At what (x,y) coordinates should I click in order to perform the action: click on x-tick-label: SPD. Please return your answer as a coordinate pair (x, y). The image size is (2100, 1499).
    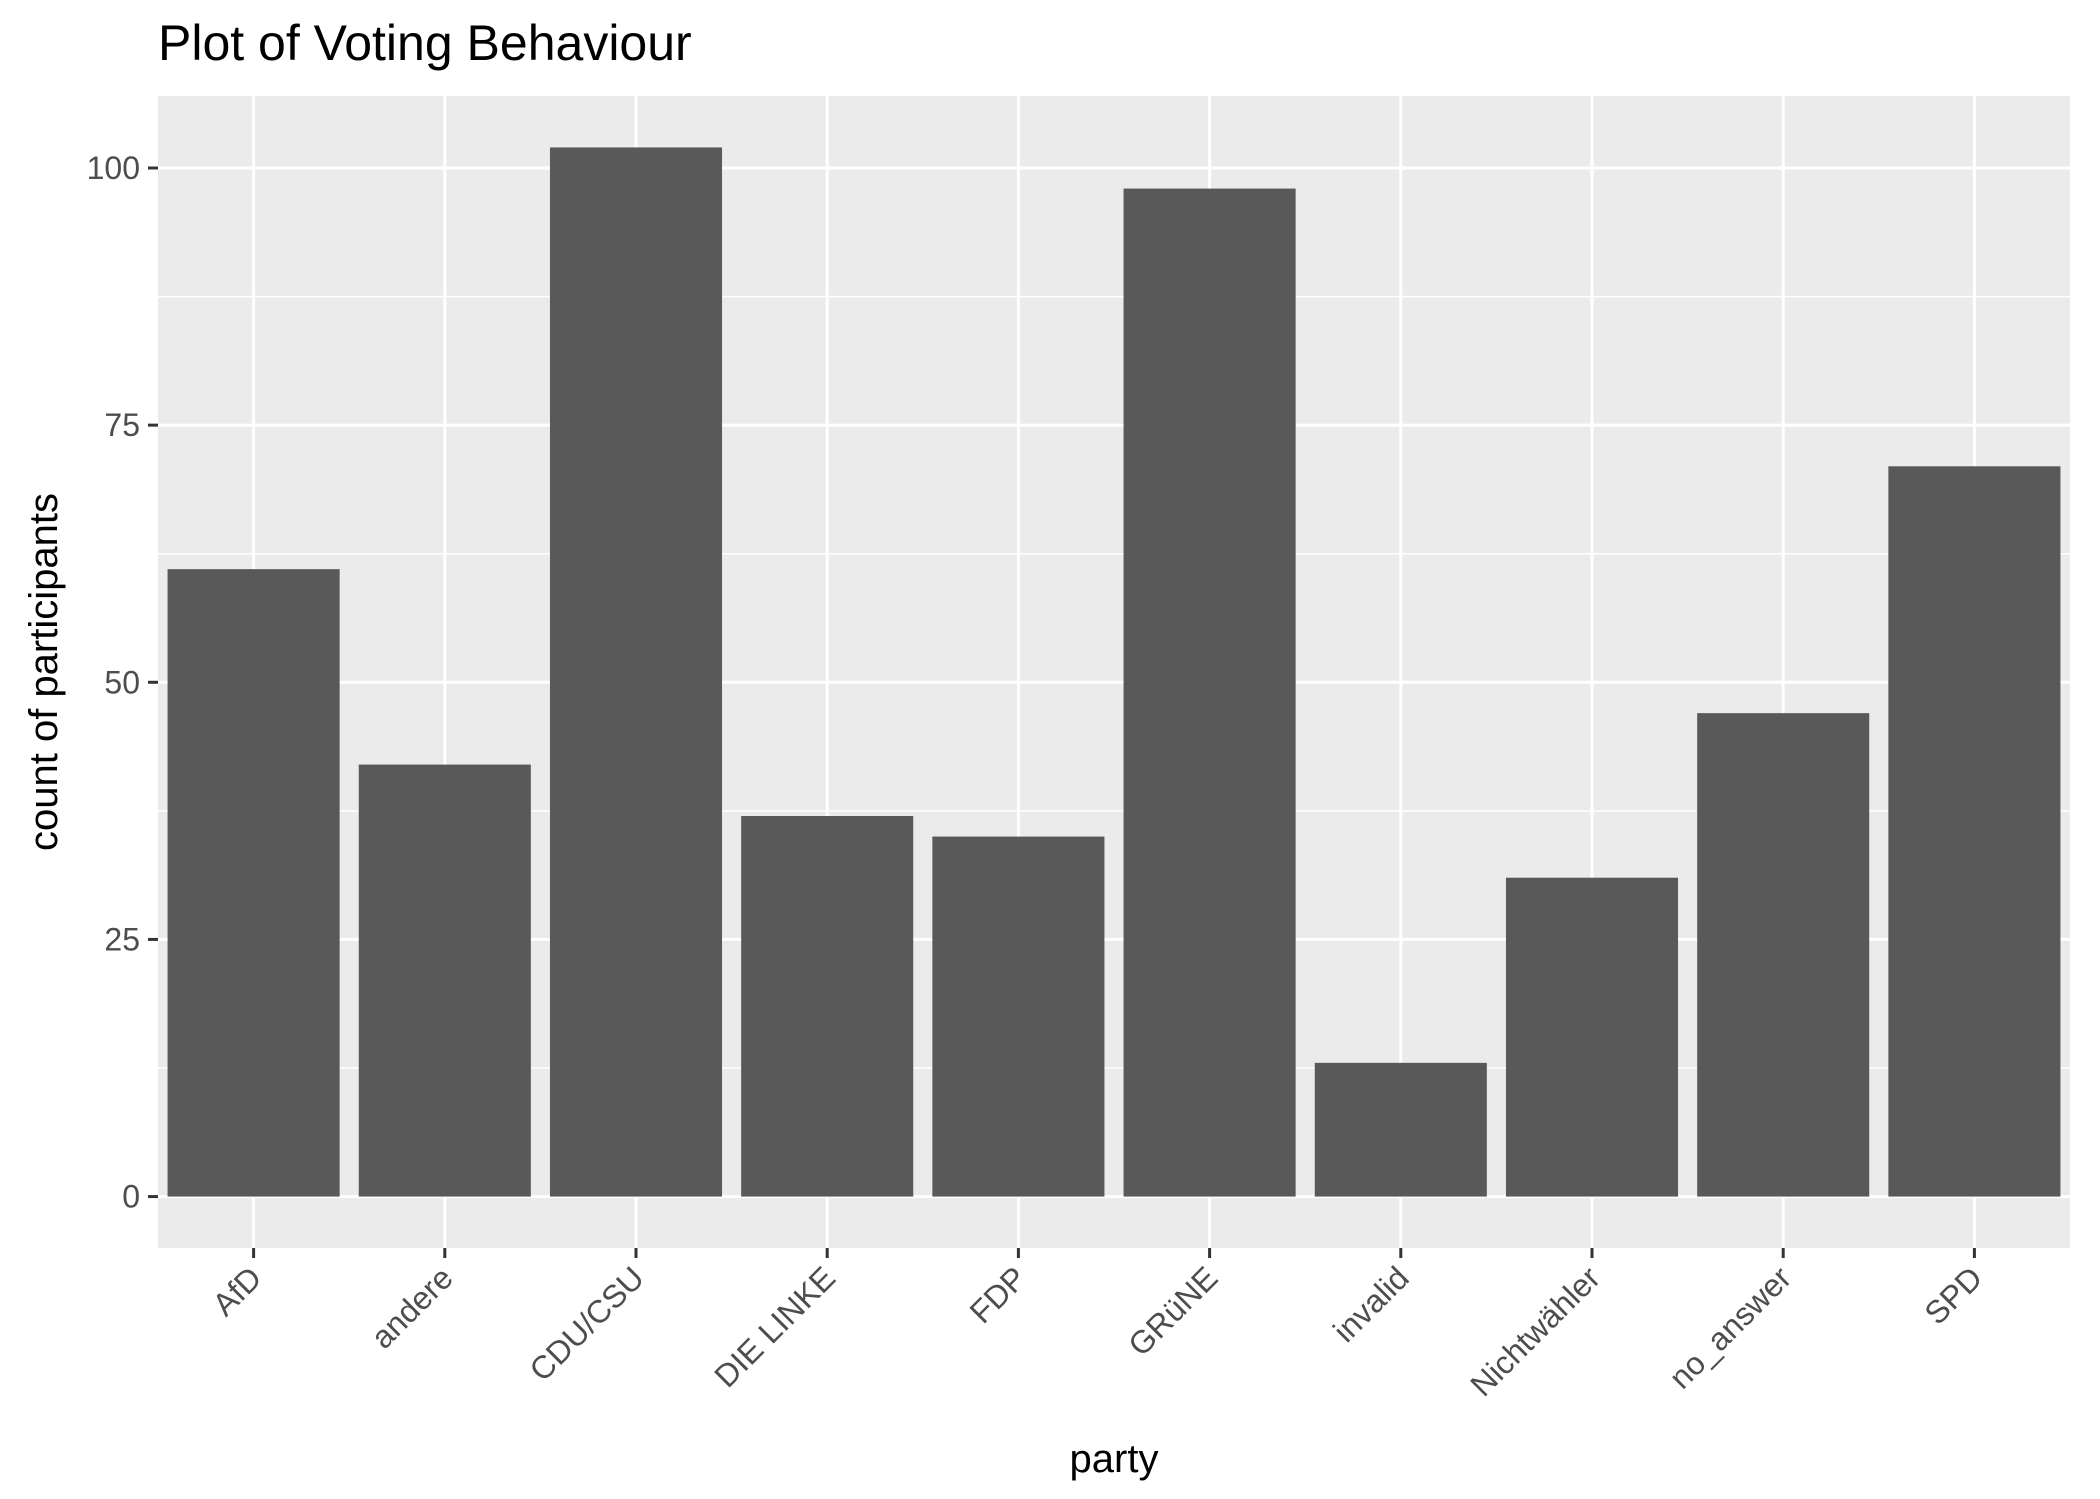
    Looking at the image, I should click on (1953, 1295).